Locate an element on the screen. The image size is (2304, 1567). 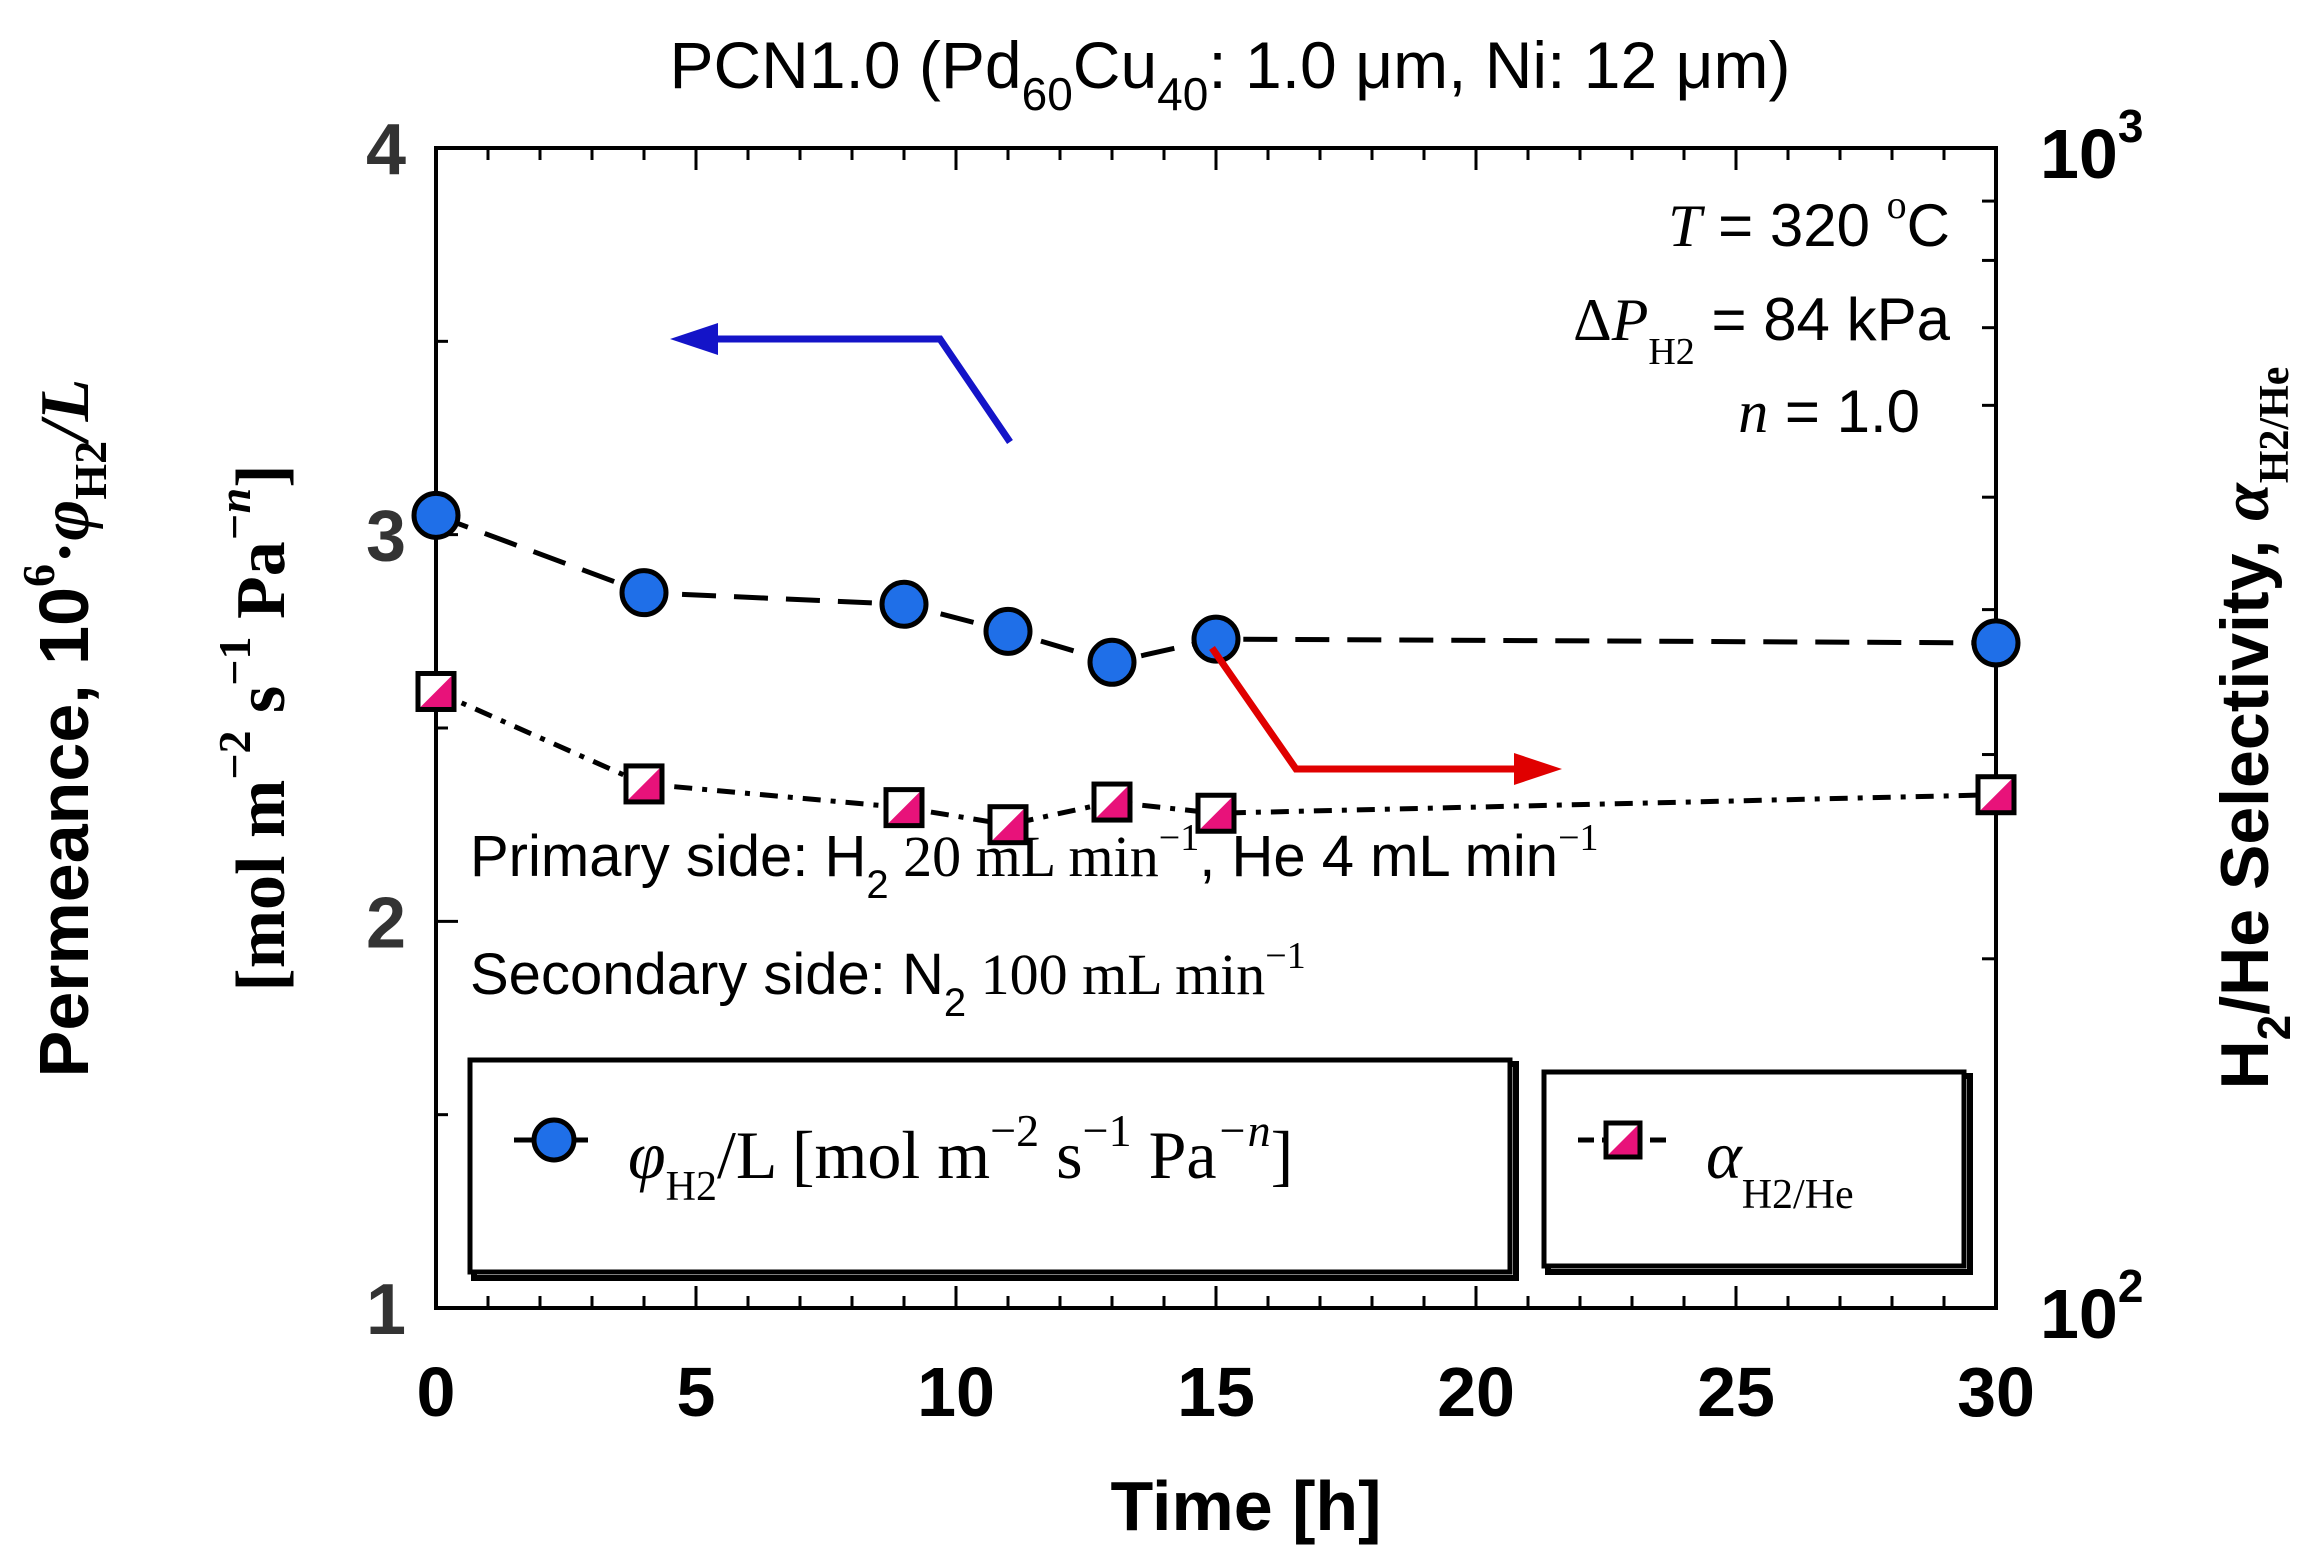
x-tick-label: 10 is located at coordinates (956, 1392).